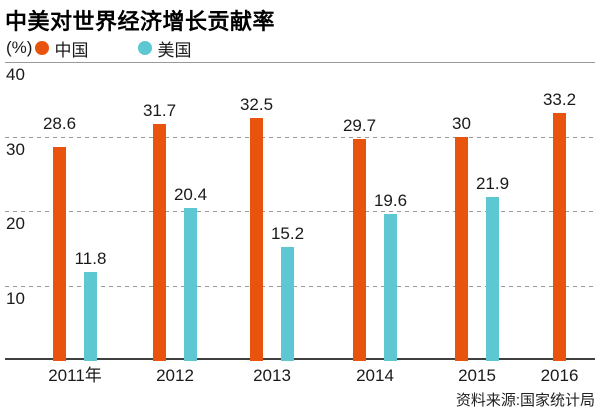 The width and height of the screenshot is (600, 415). What do you see at coordinates (15, 149) in the screenshot?
I see `y-tick-label-30: 30` at bounding box center [15, 149].